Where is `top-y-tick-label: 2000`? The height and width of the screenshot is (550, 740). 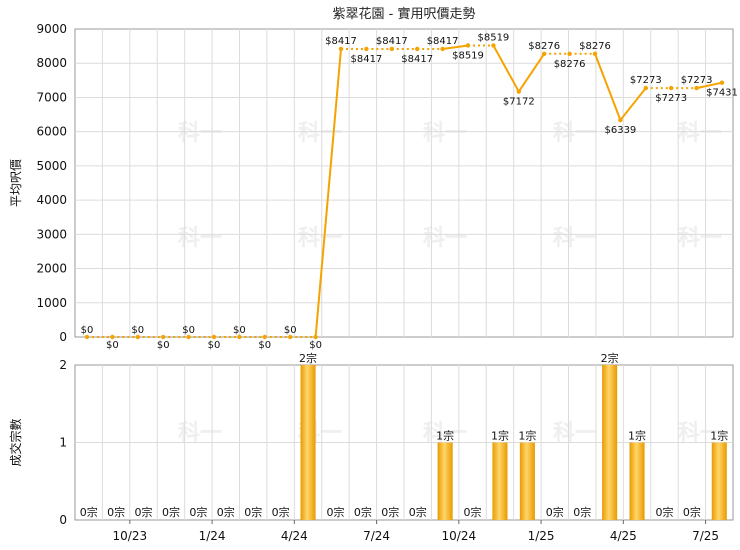 top-y-tick-label: 2000 is located at coordinates (51, 269).